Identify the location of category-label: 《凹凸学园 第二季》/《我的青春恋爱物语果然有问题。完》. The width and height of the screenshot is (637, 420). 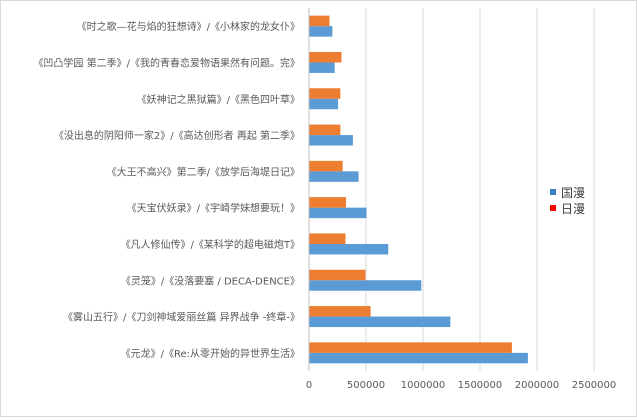
(166, 62).